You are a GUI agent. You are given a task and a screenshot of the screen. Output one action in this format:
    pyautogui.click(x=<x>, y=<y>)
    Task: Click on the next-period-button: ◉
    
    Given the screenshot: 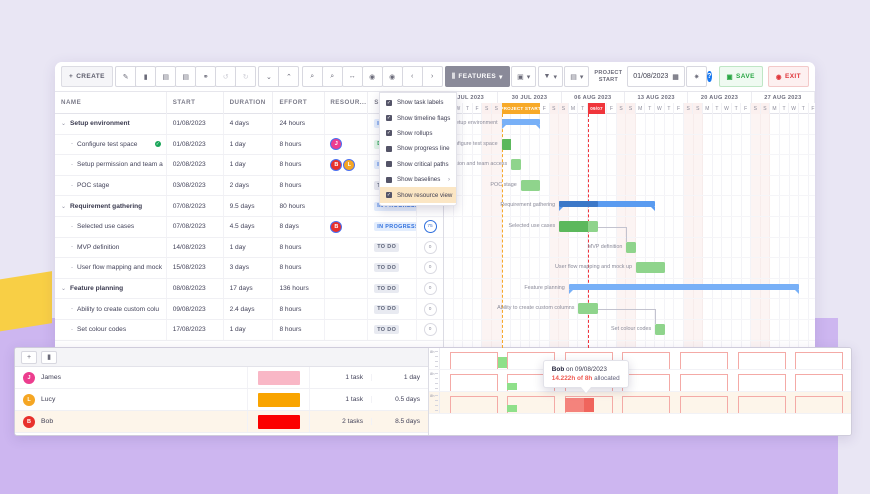 What is the action you would take?
    pyautogui.click(x=392, y=76)
    